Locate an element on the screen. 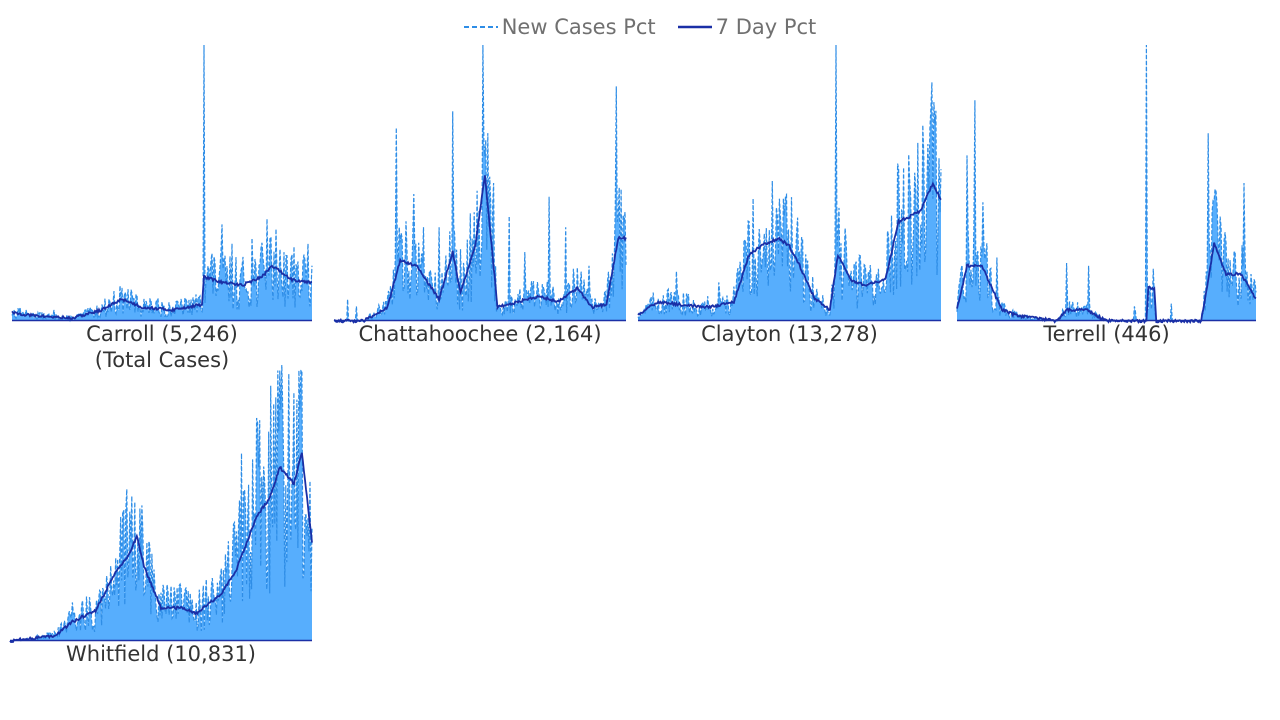  dashed-line-icon is located at coordinates (480, 27).